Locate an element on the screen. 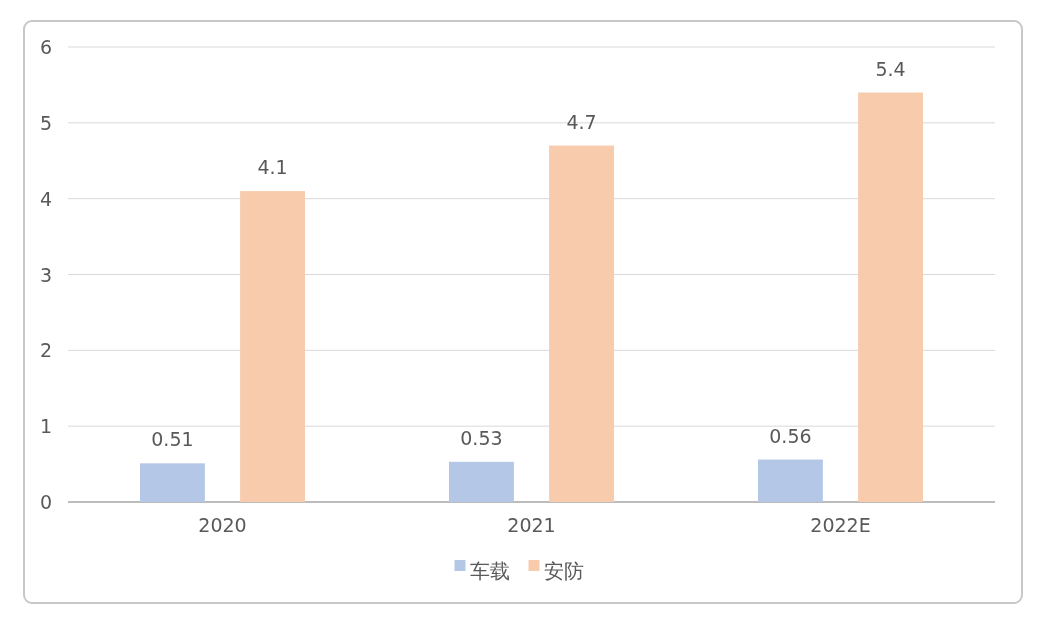  y-tick-label: 1 is located at coordinates (46, 426).